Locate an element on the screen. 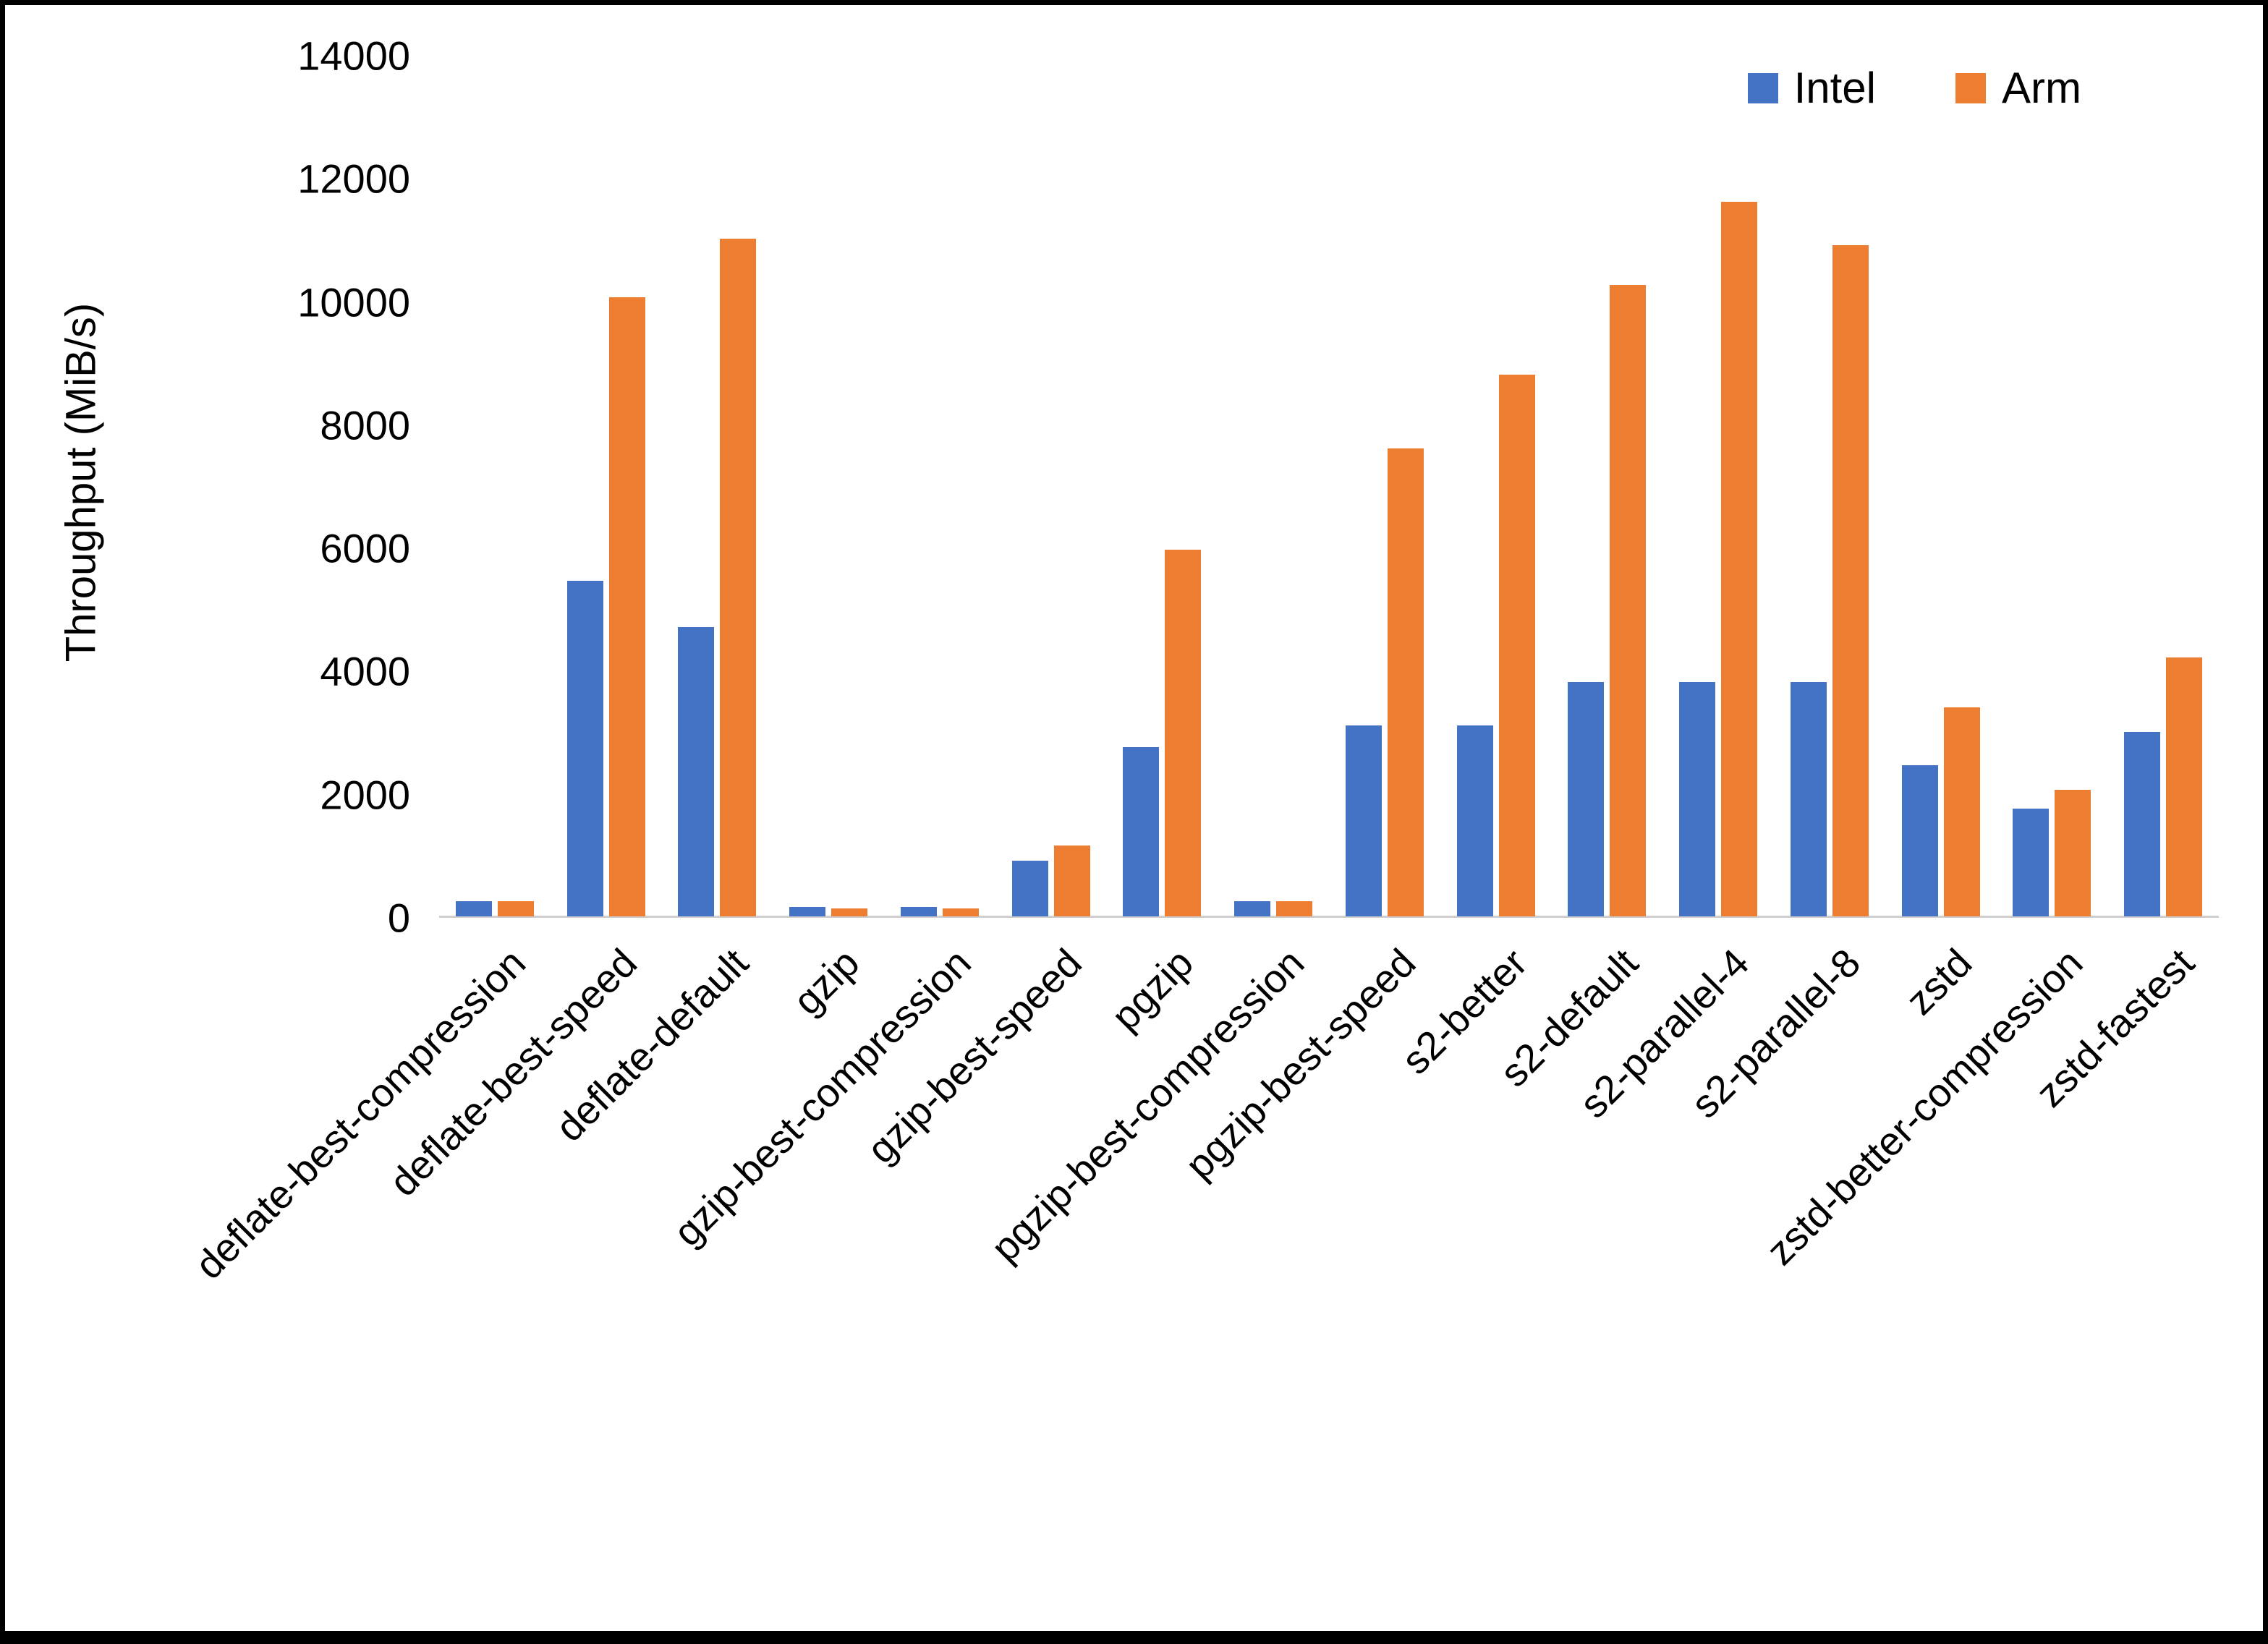 The image size is (2268, 1644). x-category-label: zstd is located at coordinates (1939, 981).